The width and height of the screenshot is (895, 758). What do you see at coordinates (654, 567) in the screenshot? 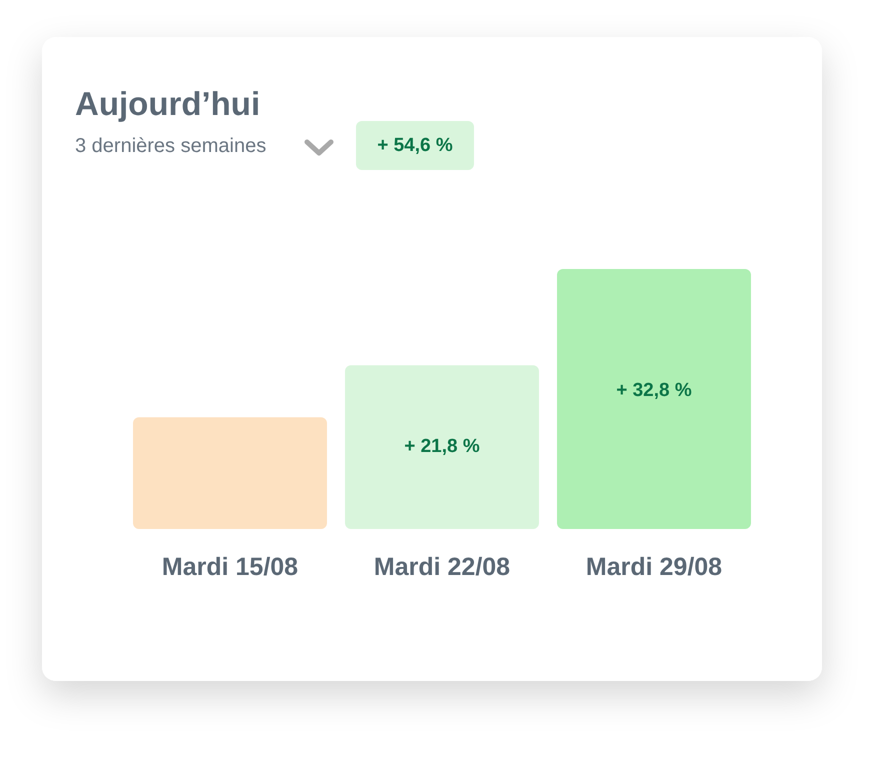
I see `x-tick-label: Mardi 29/08` at bounding box center [654, 567].